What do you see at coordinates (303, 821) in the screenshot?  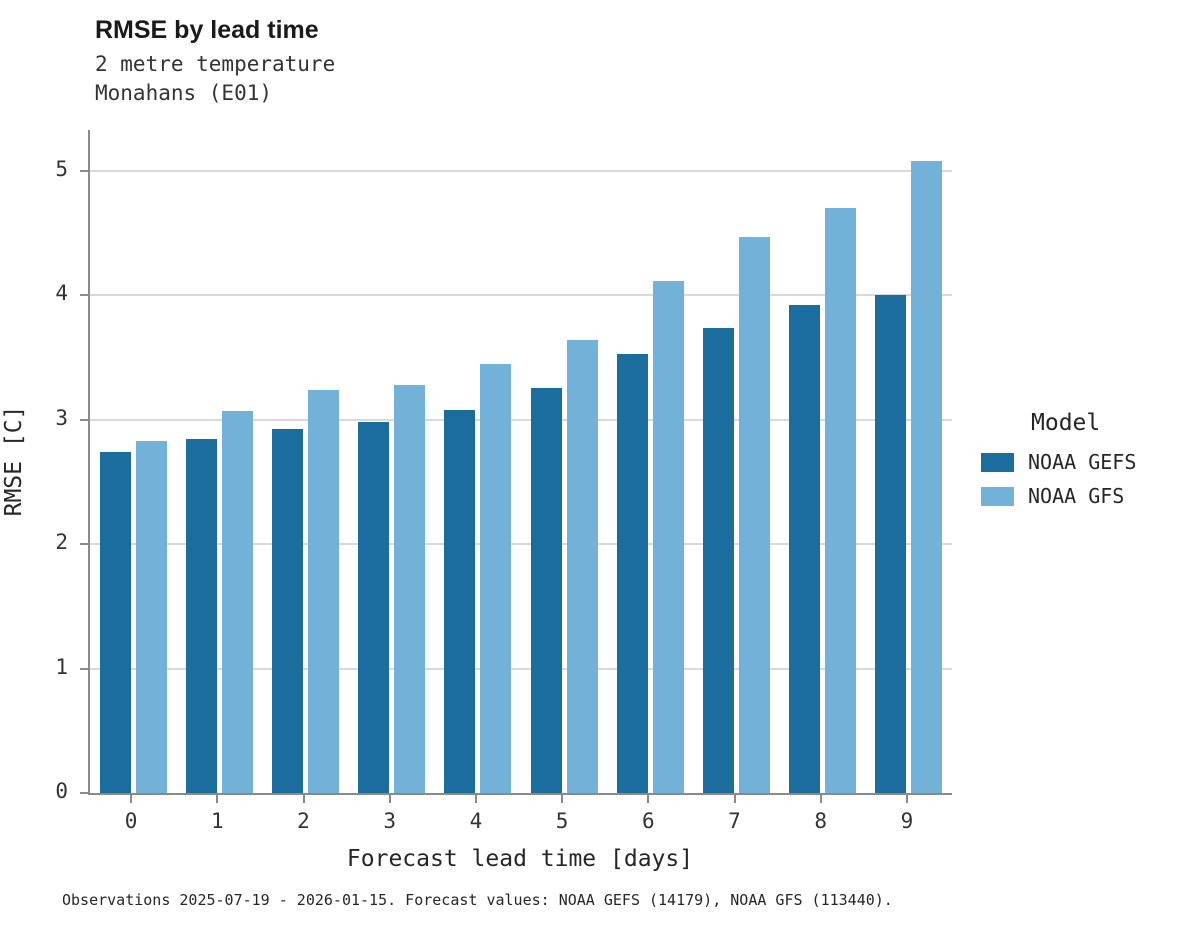 I see `x-tick-label-2: 2` at bounding box center [303, 821].